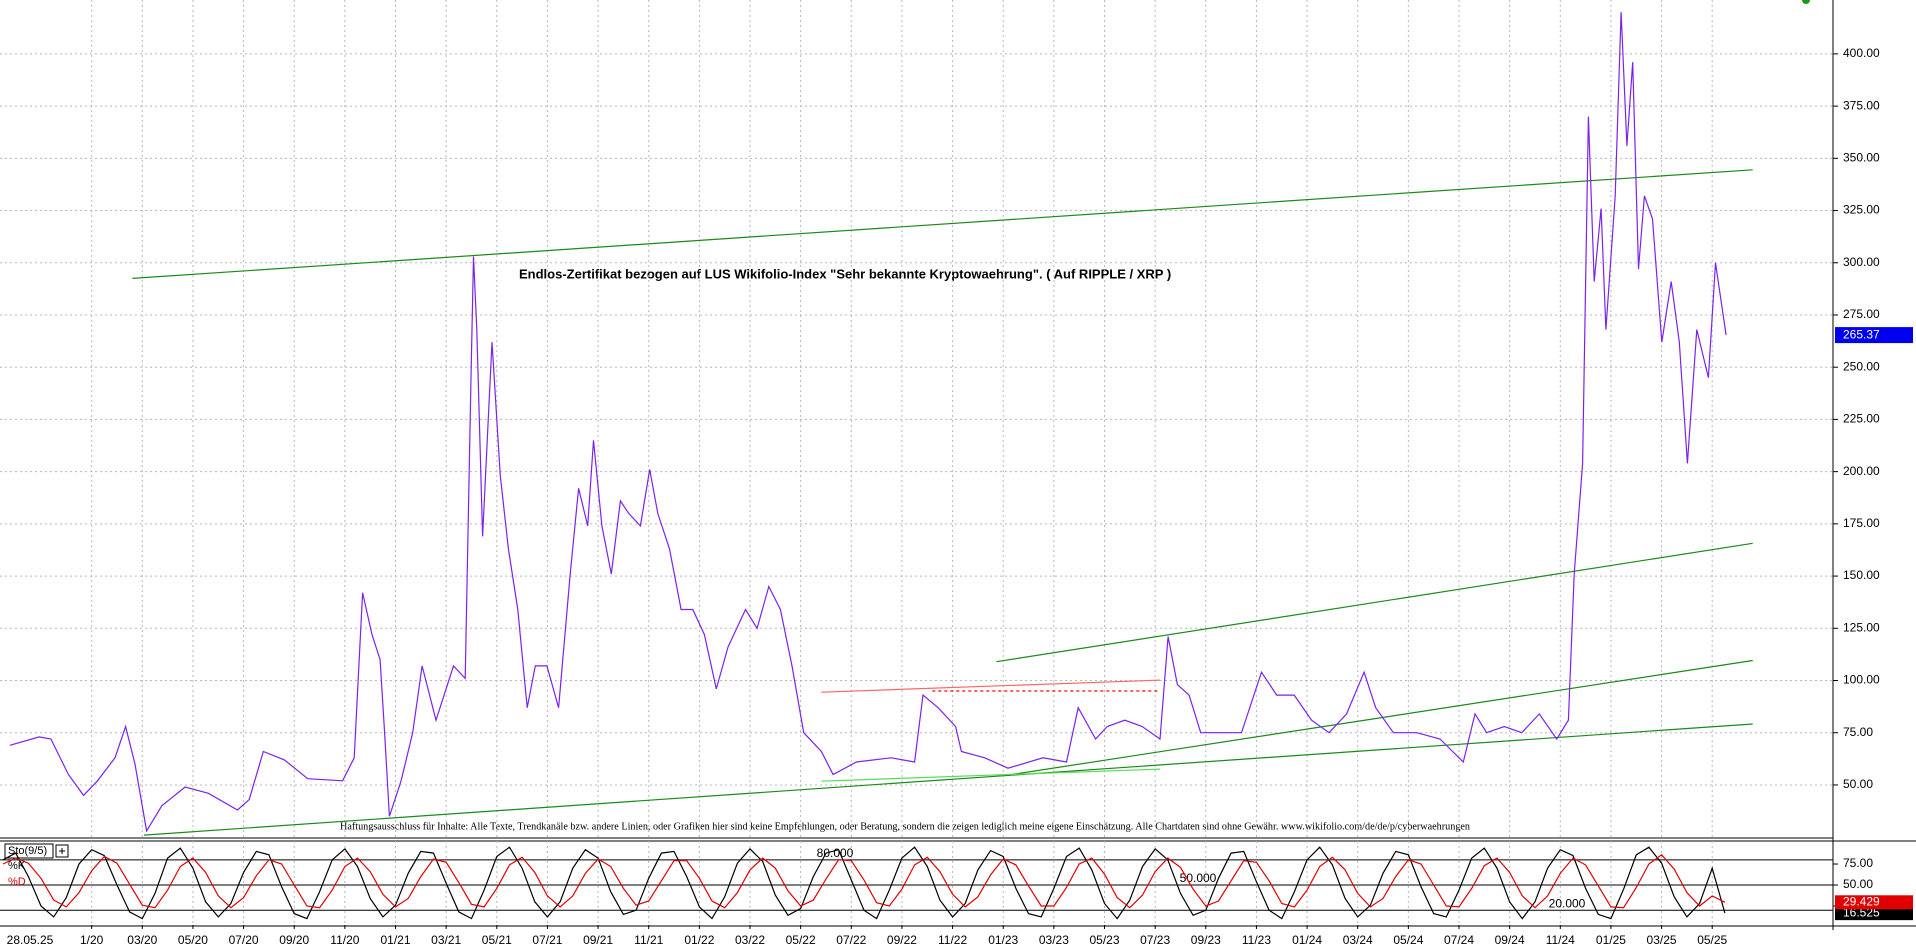  Describe the element at coordinates (1307, 940) in the screenshot. I see `x-tick-label: 01/24` at that location.